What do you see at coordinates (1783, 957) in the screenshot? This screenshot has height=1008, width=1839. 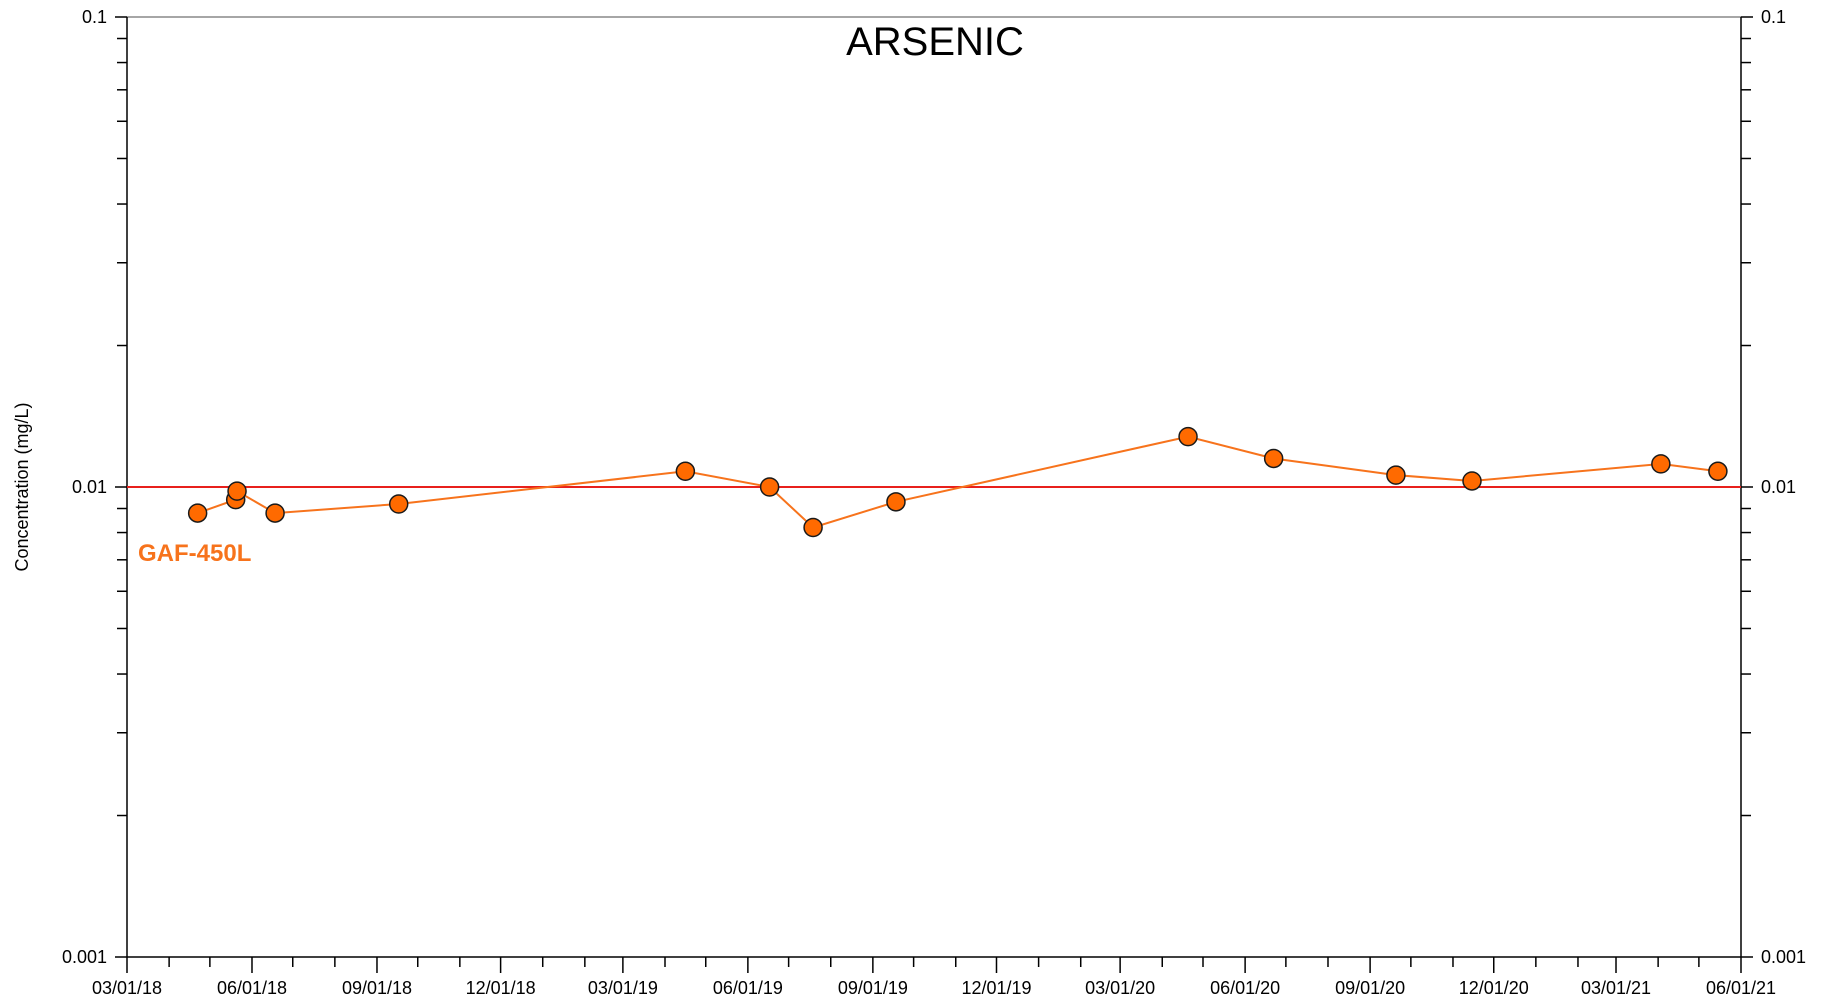 I see `y-tick-label-right: 0.001` at bounding box center [1783, 957].